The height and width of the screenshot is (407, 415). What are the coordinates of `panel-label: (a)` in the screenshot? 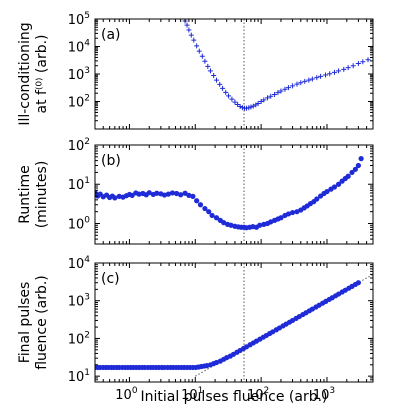 It's located at (111, 35).